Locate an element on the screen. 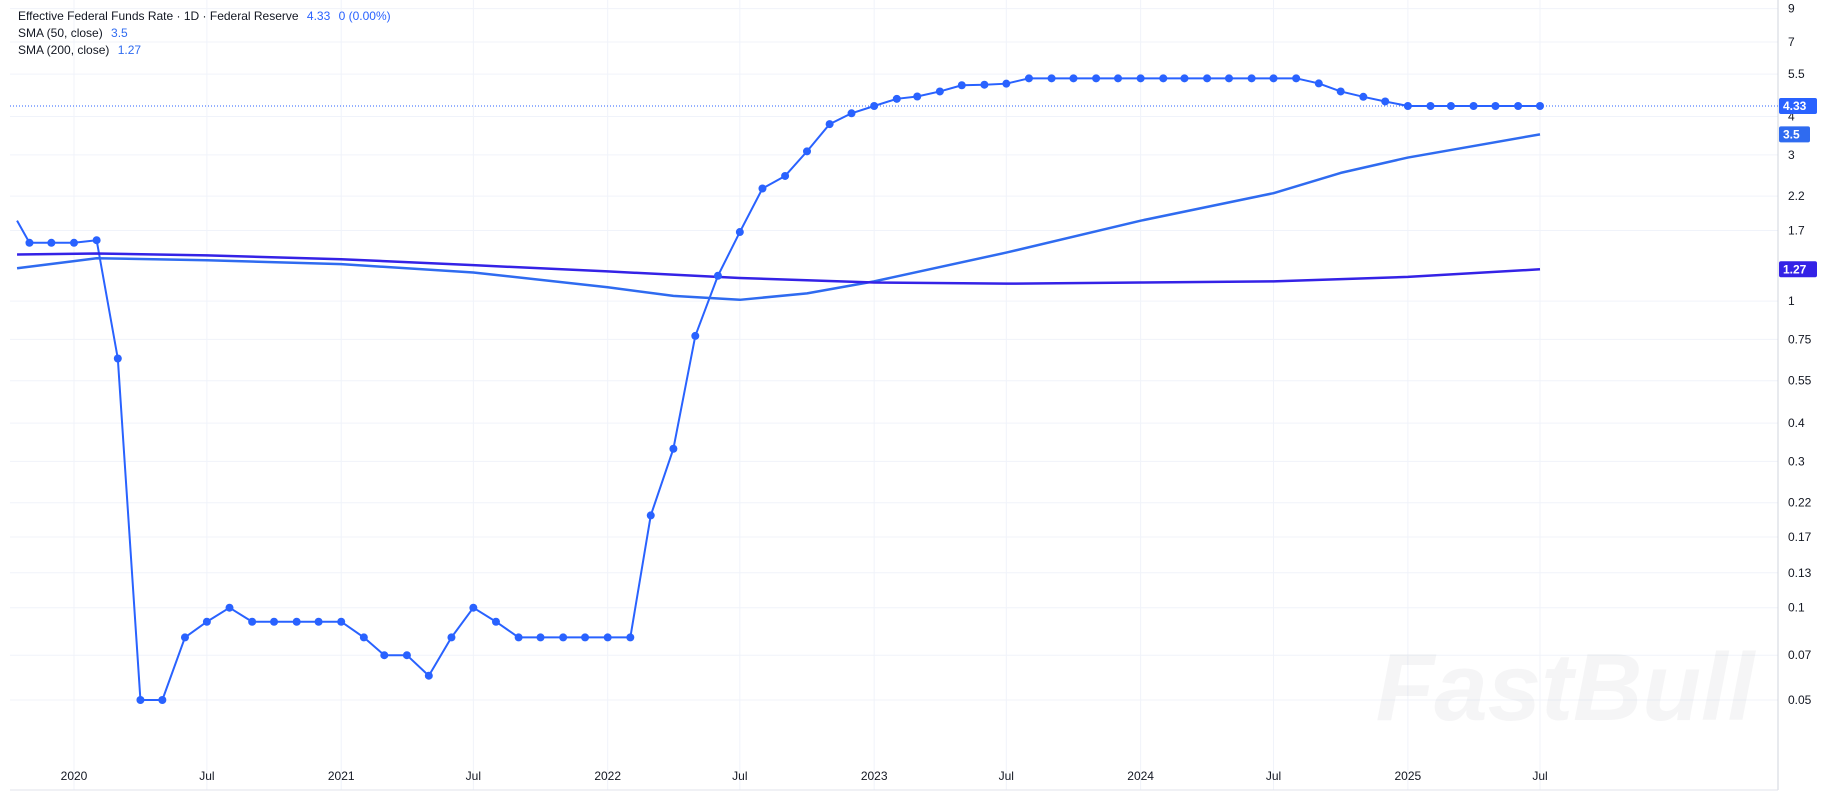  price-tick-label: 0.55 is located at coordinates (1800, 381).